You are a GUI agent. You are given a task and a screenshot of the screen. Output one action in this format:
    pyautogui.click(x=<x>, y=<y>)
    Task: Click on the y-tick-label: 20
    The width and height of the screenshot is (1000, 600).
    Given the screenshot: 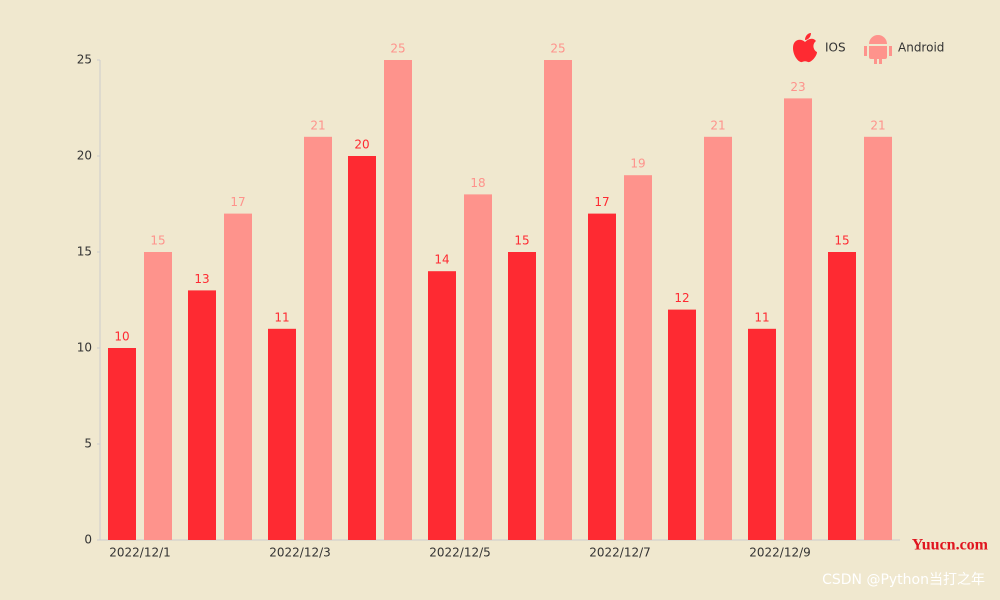 What is the action you would take?
    pyautogui.click(x=84, y=156)
    